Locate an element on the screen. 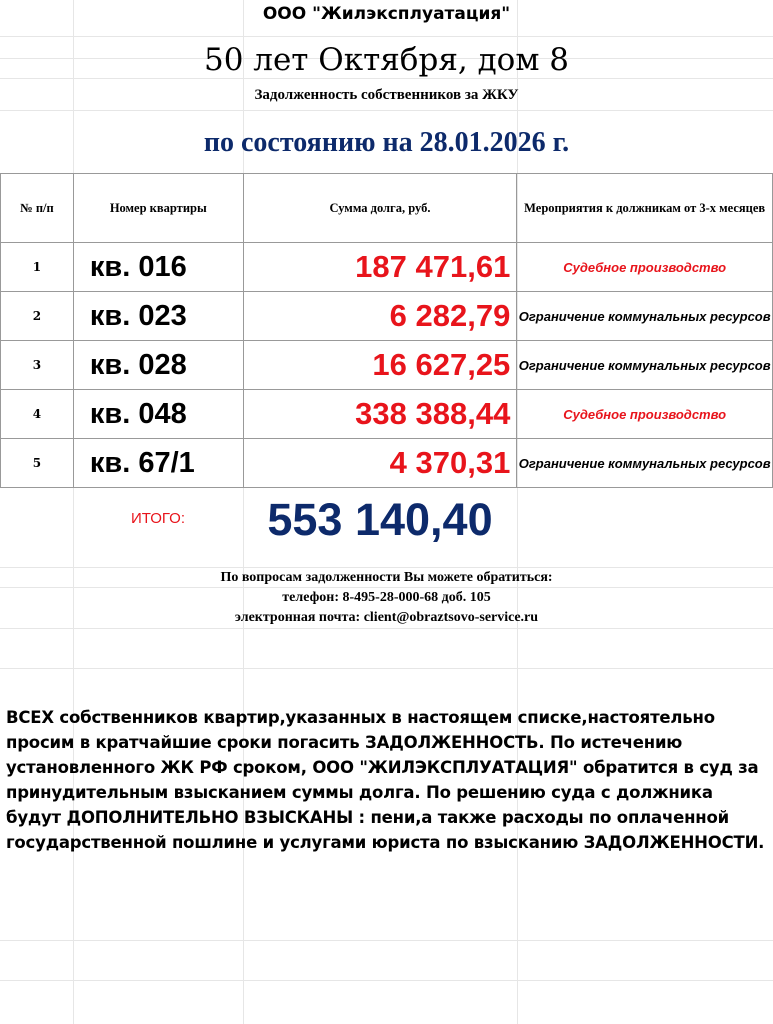 This screenshot has width=773, height=1024. table-row: 4 кв. 048 338 388,44 Судебное производство is located at coordinates (386, 414).